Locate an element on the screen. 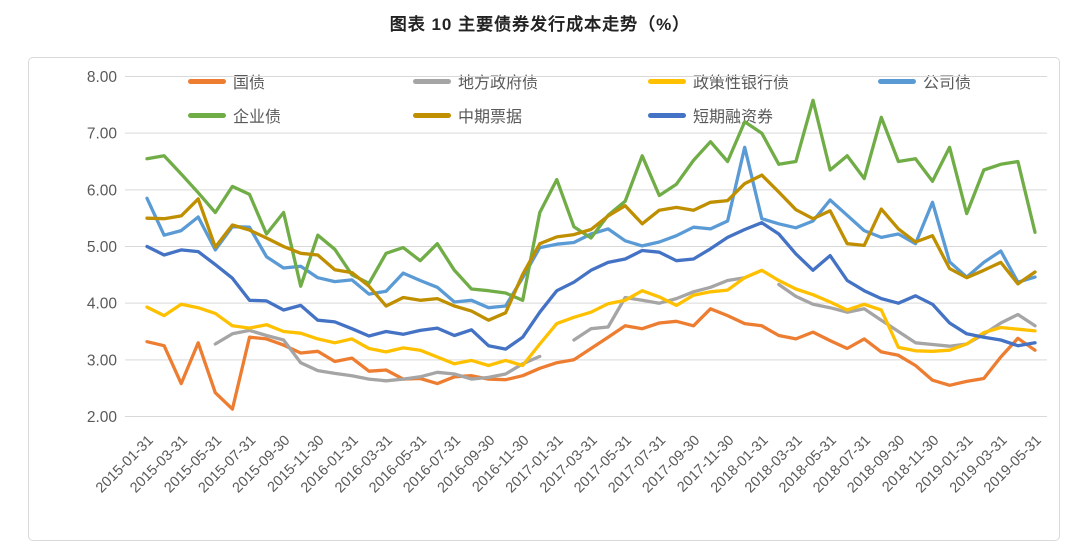 The image size is (1080, 556). y-tick-label-5.00: 5.00 is located at coordinates (102, 247).